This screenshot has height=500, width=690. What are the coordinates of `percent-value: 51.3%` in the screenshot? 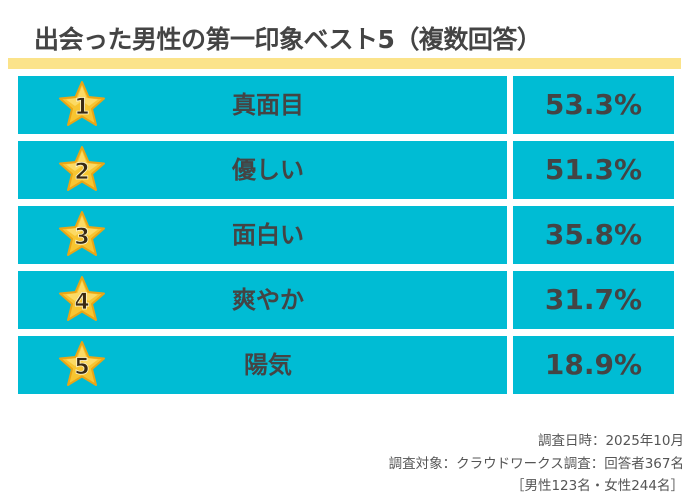 It's located at (593, 169).